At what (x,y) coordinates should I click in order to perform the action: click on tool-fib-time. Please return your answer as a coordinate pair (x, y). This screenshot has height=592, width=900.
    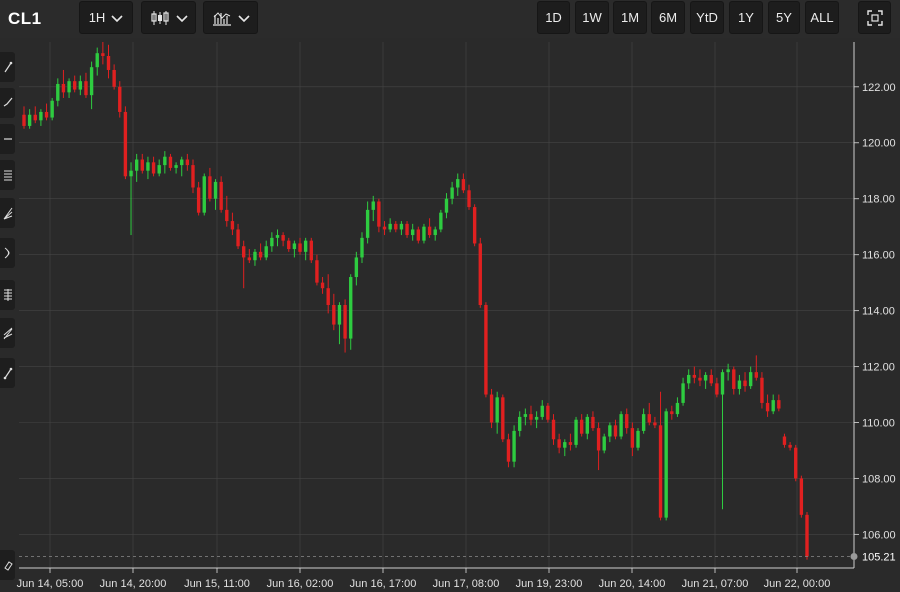
    Looking at the image, I should click on (7, 373).